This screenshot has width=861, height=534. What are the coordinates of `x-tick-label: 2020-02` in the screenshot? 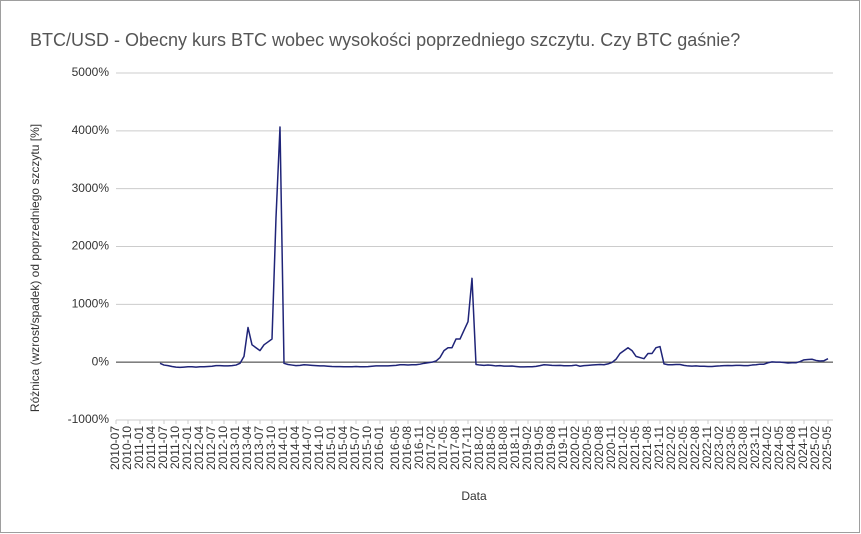 It's located at (575, 448).